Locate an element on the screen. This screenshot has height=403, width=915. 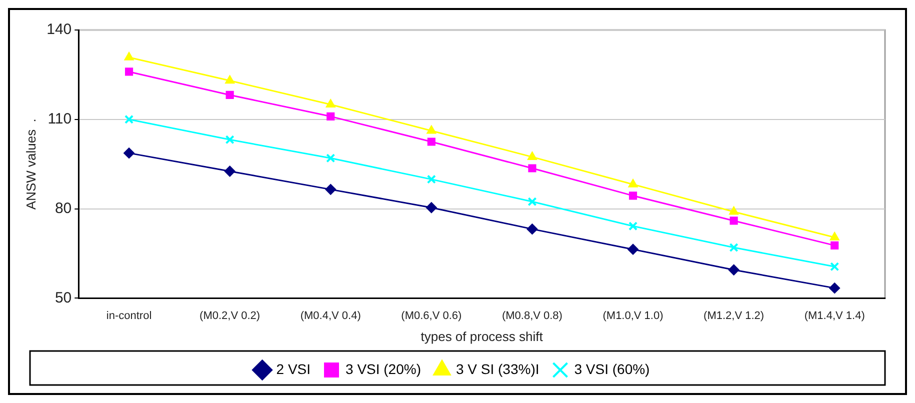
y-axis-title: ANSW values . is located at coordinates (30, 164).